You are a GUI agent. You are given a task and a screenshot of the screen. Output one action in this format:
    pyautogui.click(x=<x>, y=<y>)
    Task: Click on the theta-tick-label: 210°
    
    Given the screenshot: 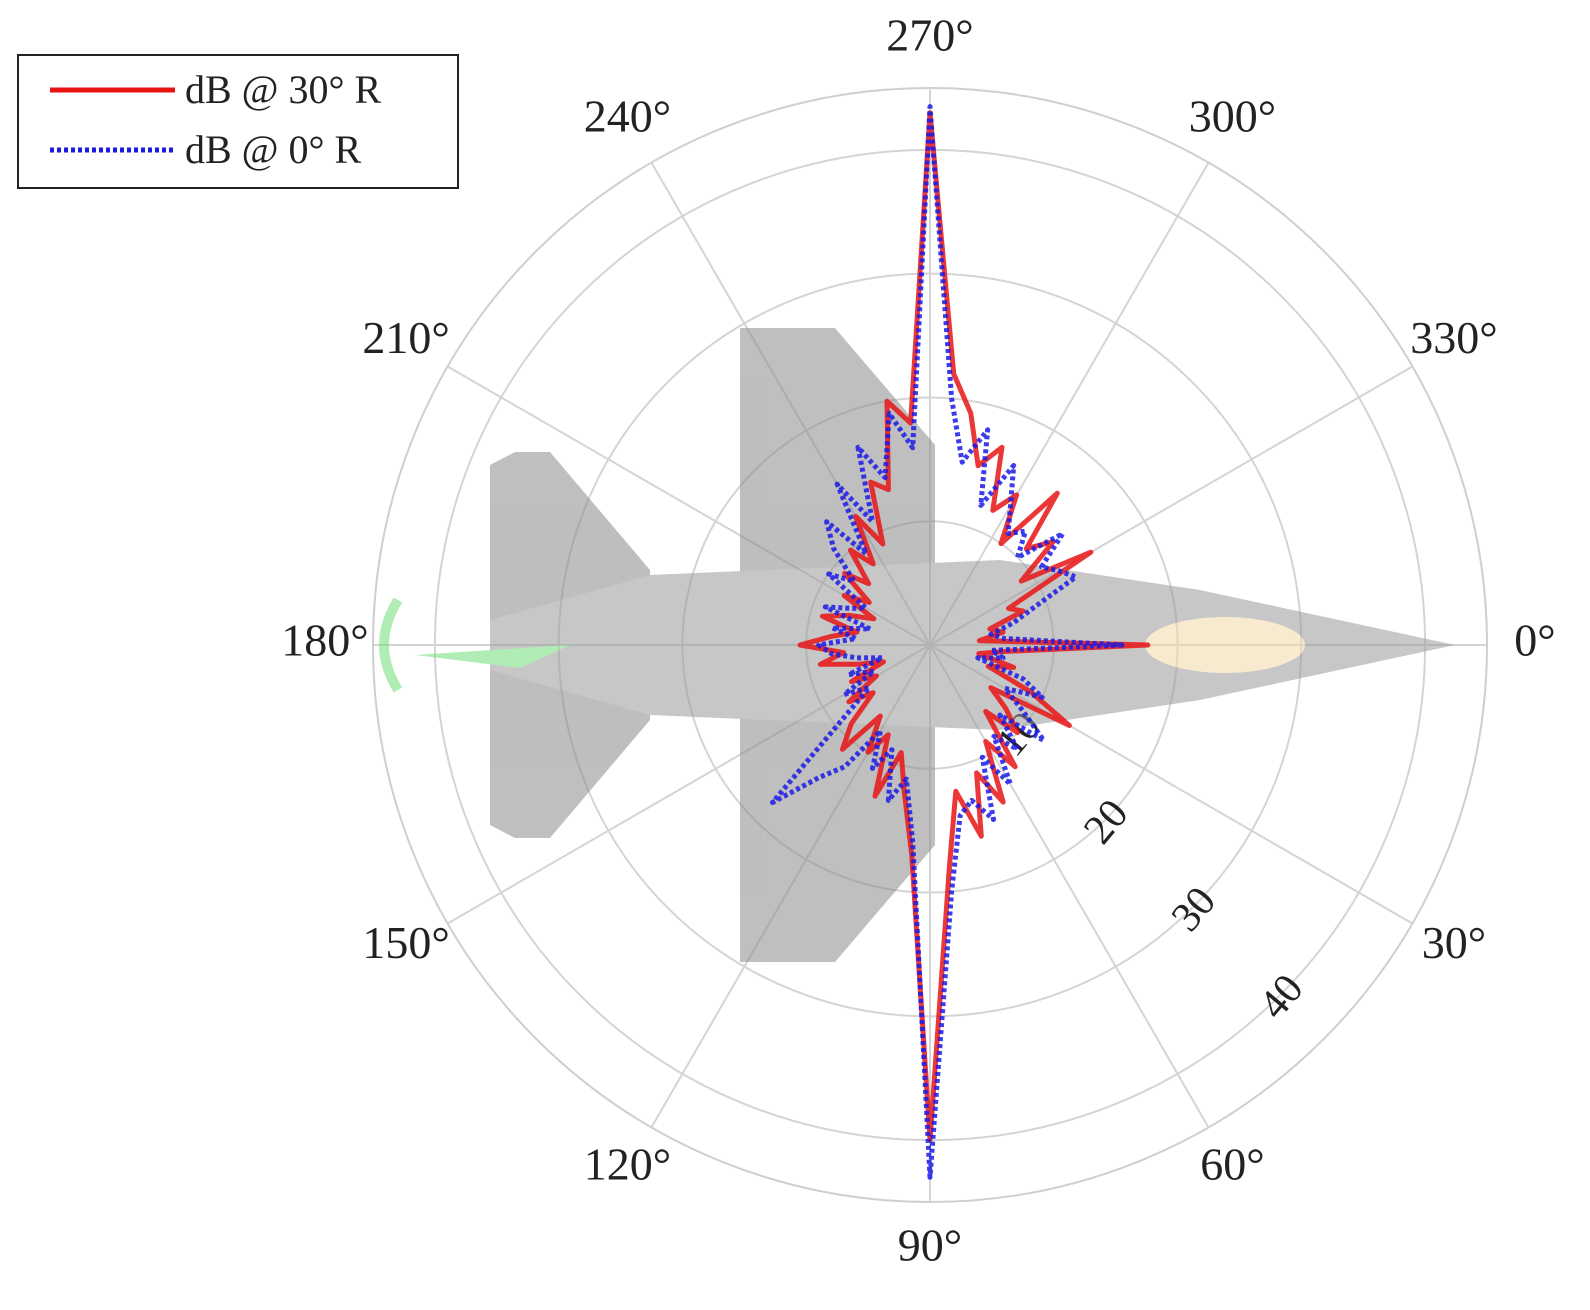 What is the action you would take?
    pyautogui.click(x=405, y=337)
    